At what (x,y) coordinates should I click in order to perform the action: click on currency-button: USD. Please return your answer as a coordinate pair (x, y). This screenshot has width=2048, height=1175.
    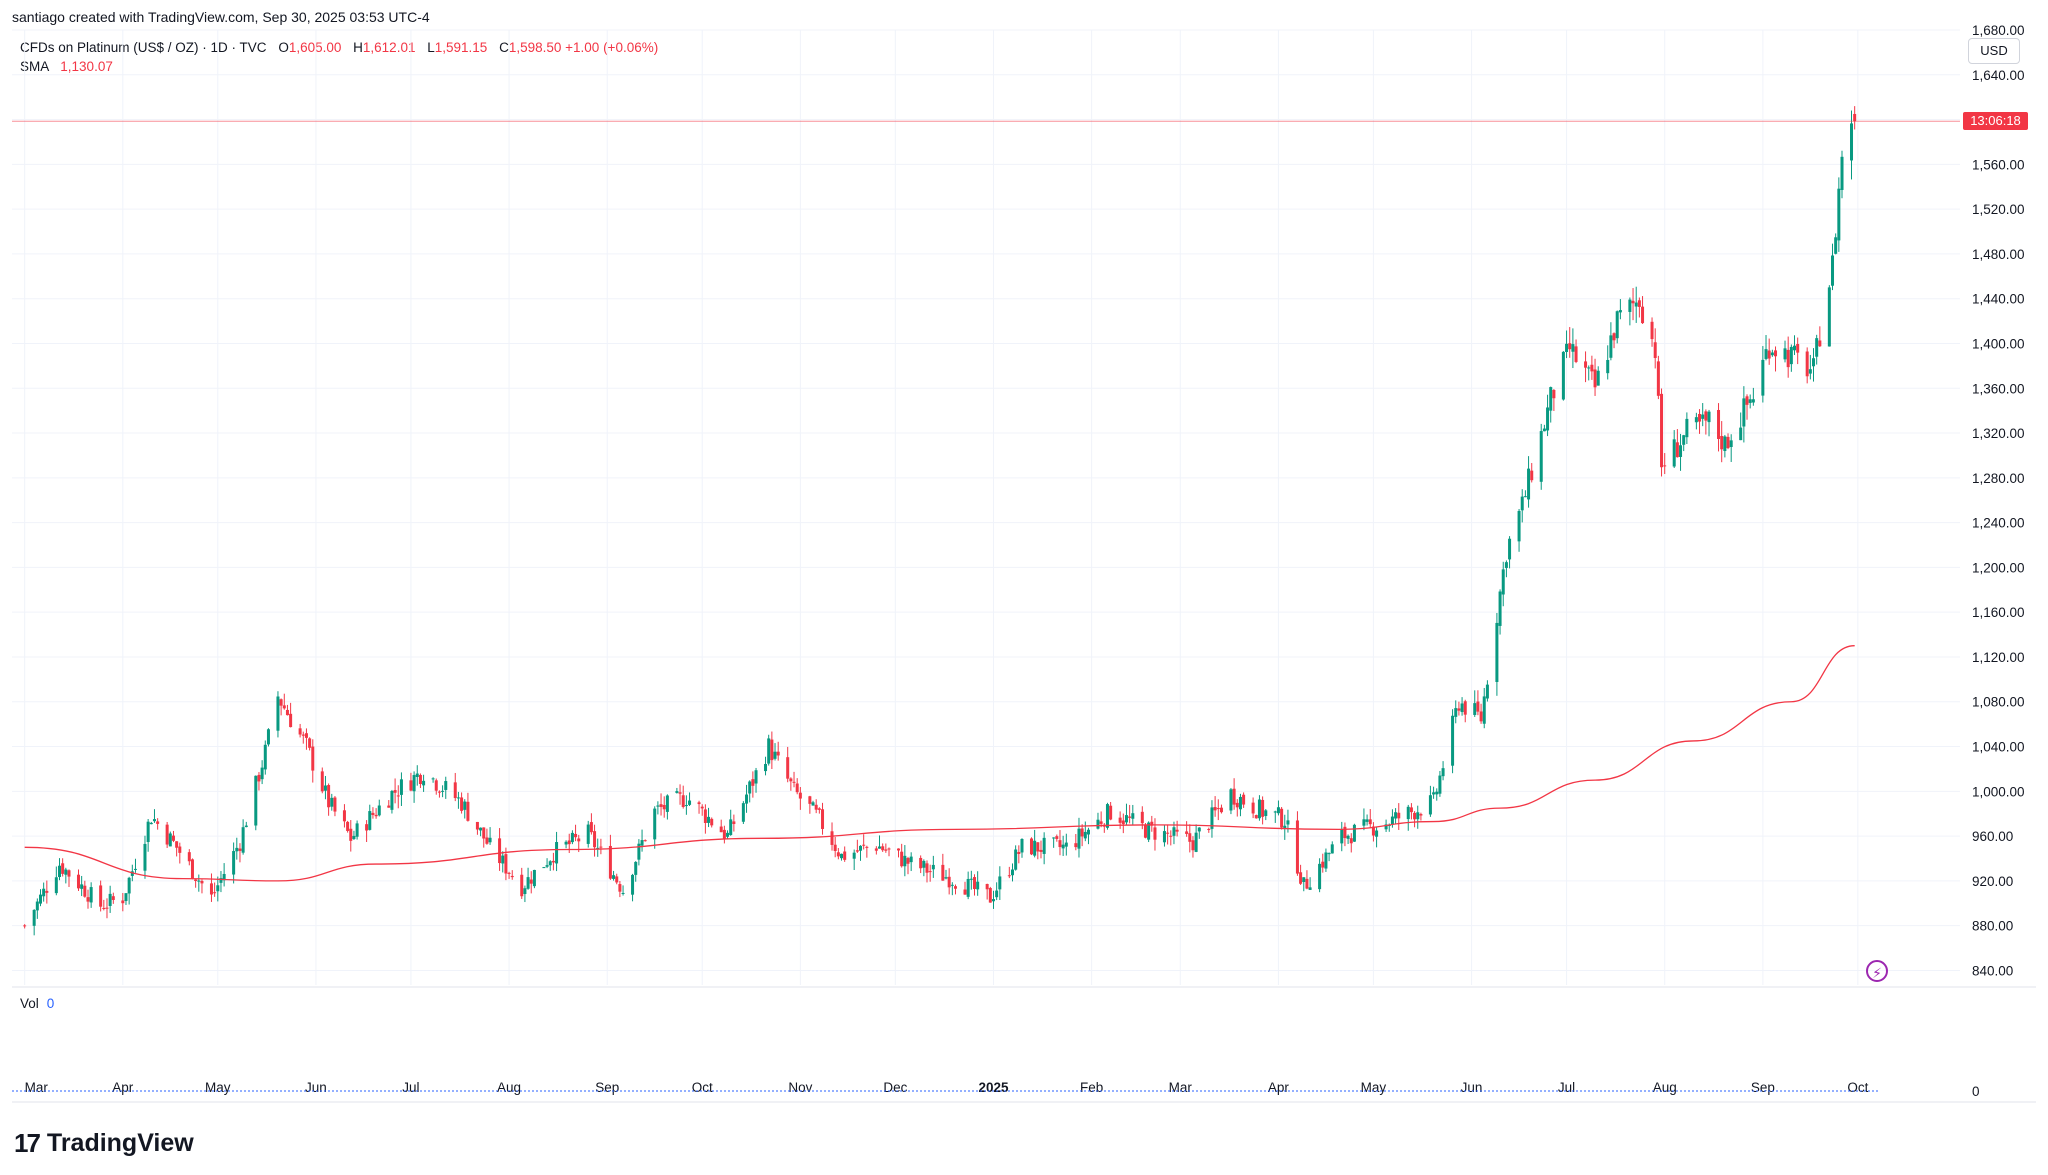
    Looking at the image, I should click on (1994, 51).